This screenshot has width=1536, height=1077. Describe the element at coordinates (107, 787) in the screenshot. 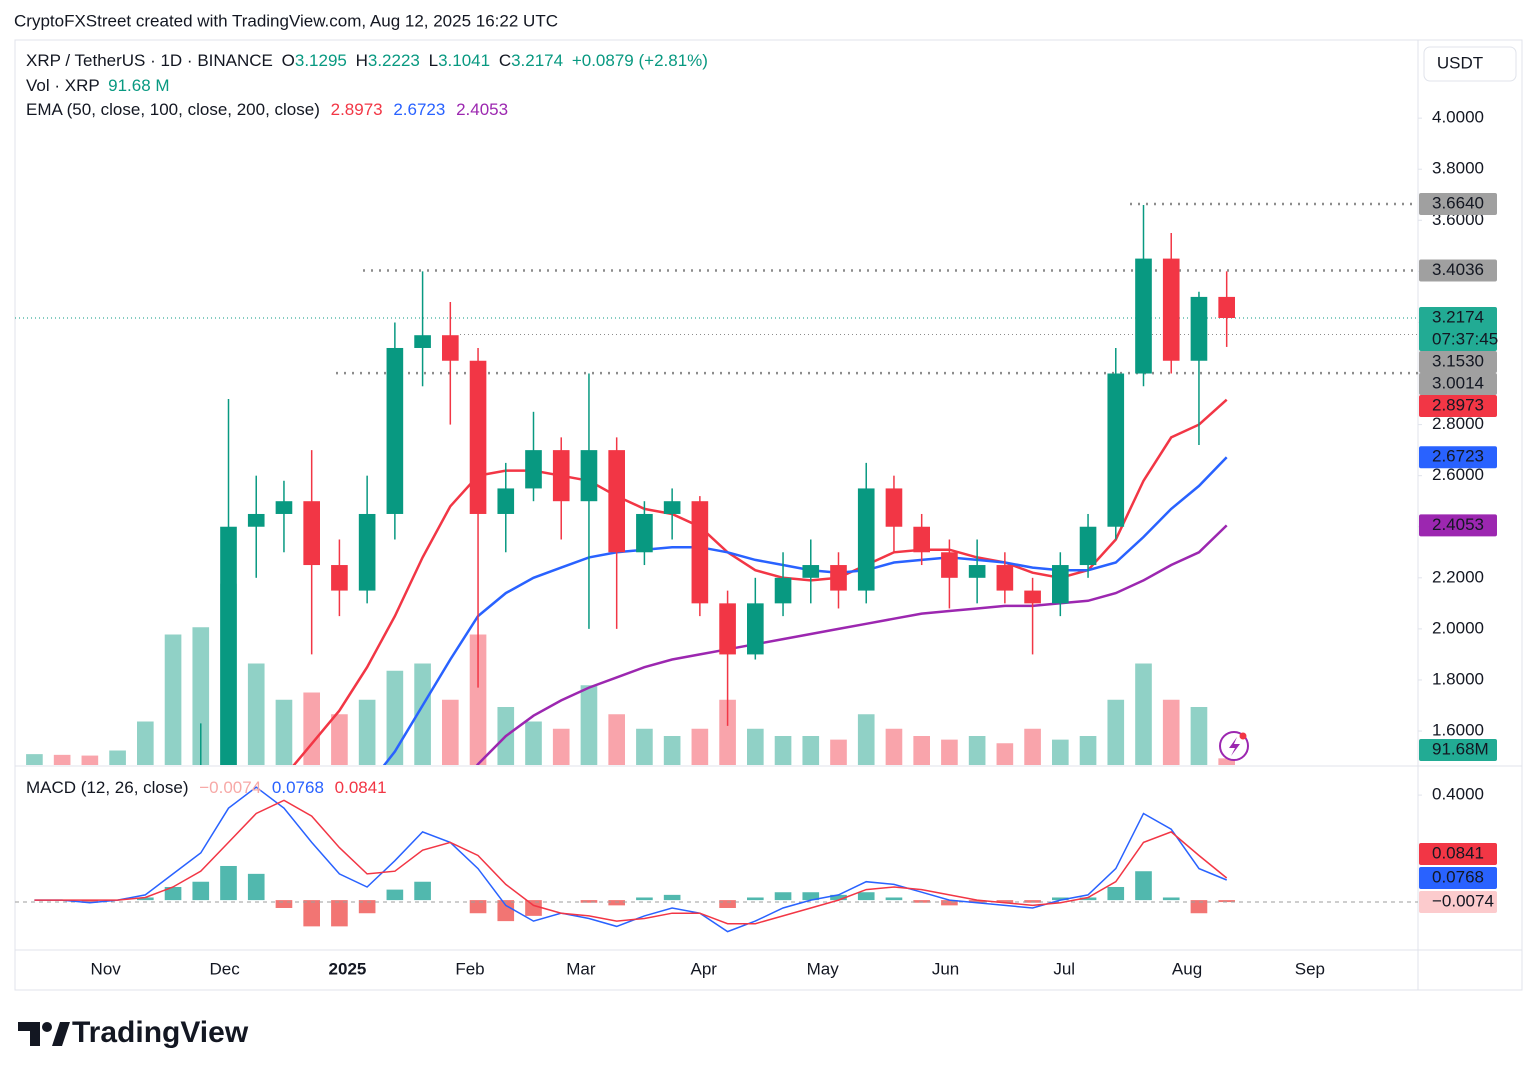

I see `macd-label: MACD (12, 26, close)` at that location.